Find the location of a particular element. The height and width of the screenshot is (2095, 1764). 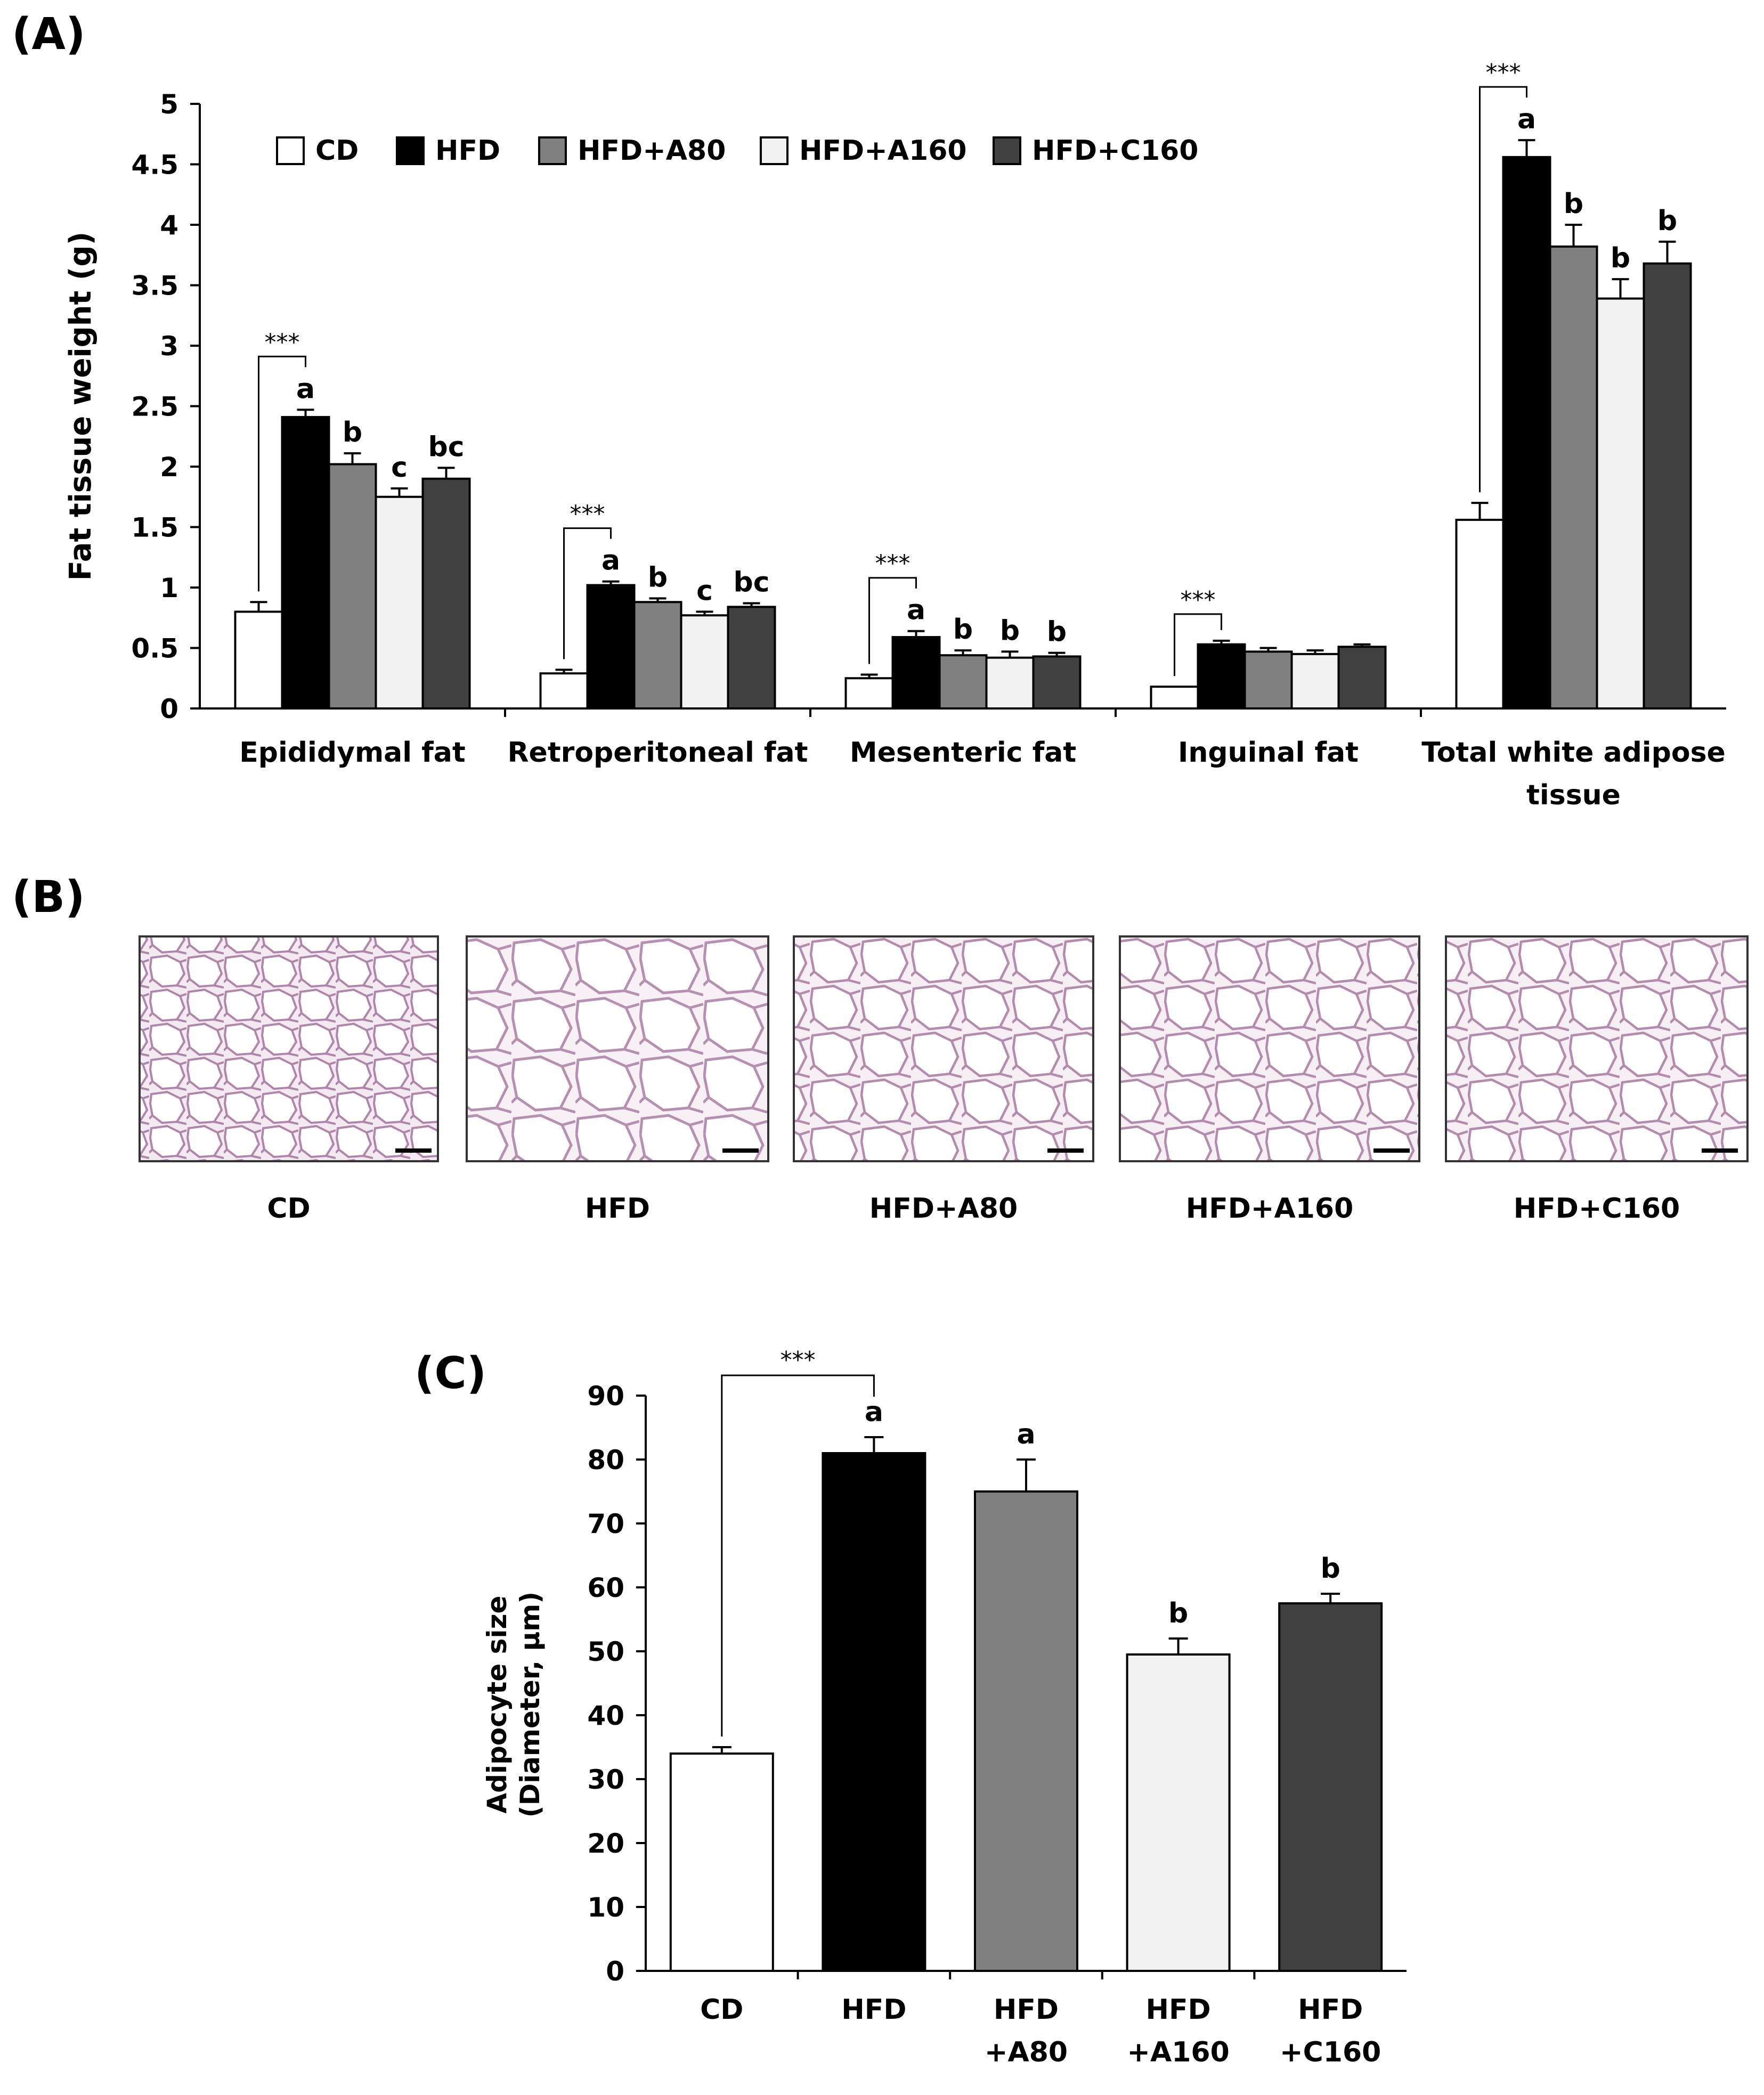

y-axis-title: Adipocyte size is located at coordinates (497, 1704).